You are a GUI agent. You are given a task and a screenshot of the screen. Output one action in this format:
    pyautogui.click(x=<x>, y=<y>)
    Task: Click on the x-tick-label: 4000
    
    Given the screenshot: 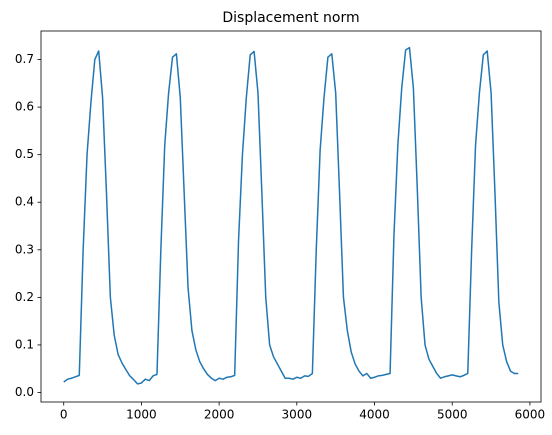 What is the action you would take?
    pyautogui.click(x=374, y=415)
    